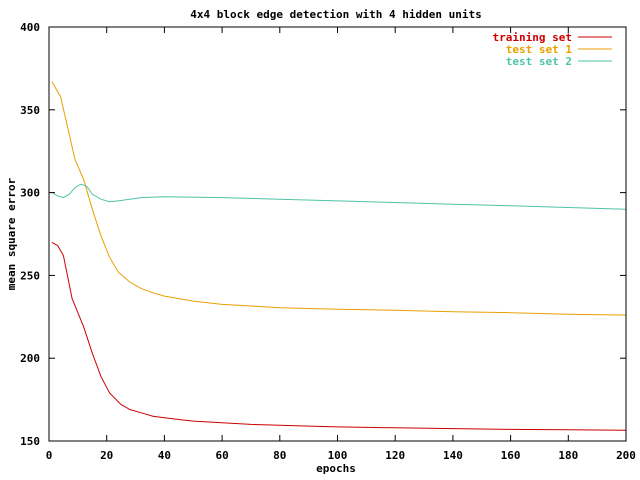  I want to click on x-tick-label: 80, so click(279, 455).